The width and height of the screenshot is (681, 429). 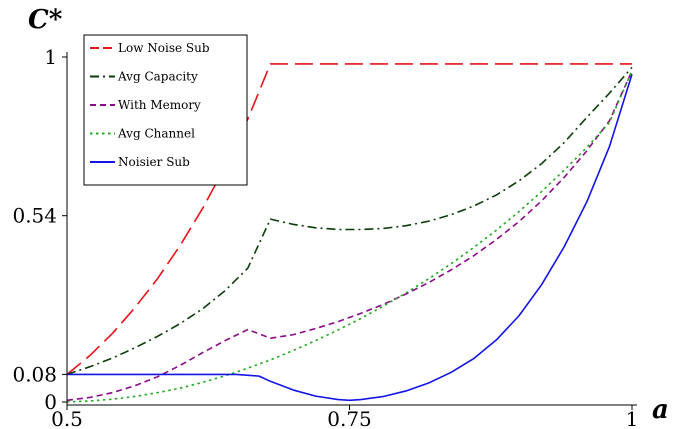 I want to click on legend-label: Noisier Sub, so click(x=154, y=162).